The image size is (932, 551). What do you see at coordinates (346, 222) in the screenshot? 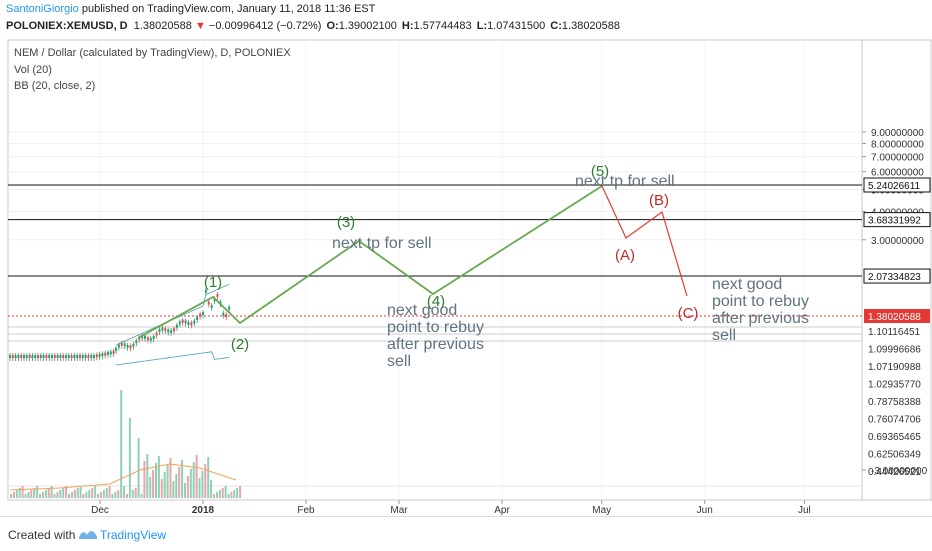
I see `wave-label: (3)` at bounding box center [346, 222].